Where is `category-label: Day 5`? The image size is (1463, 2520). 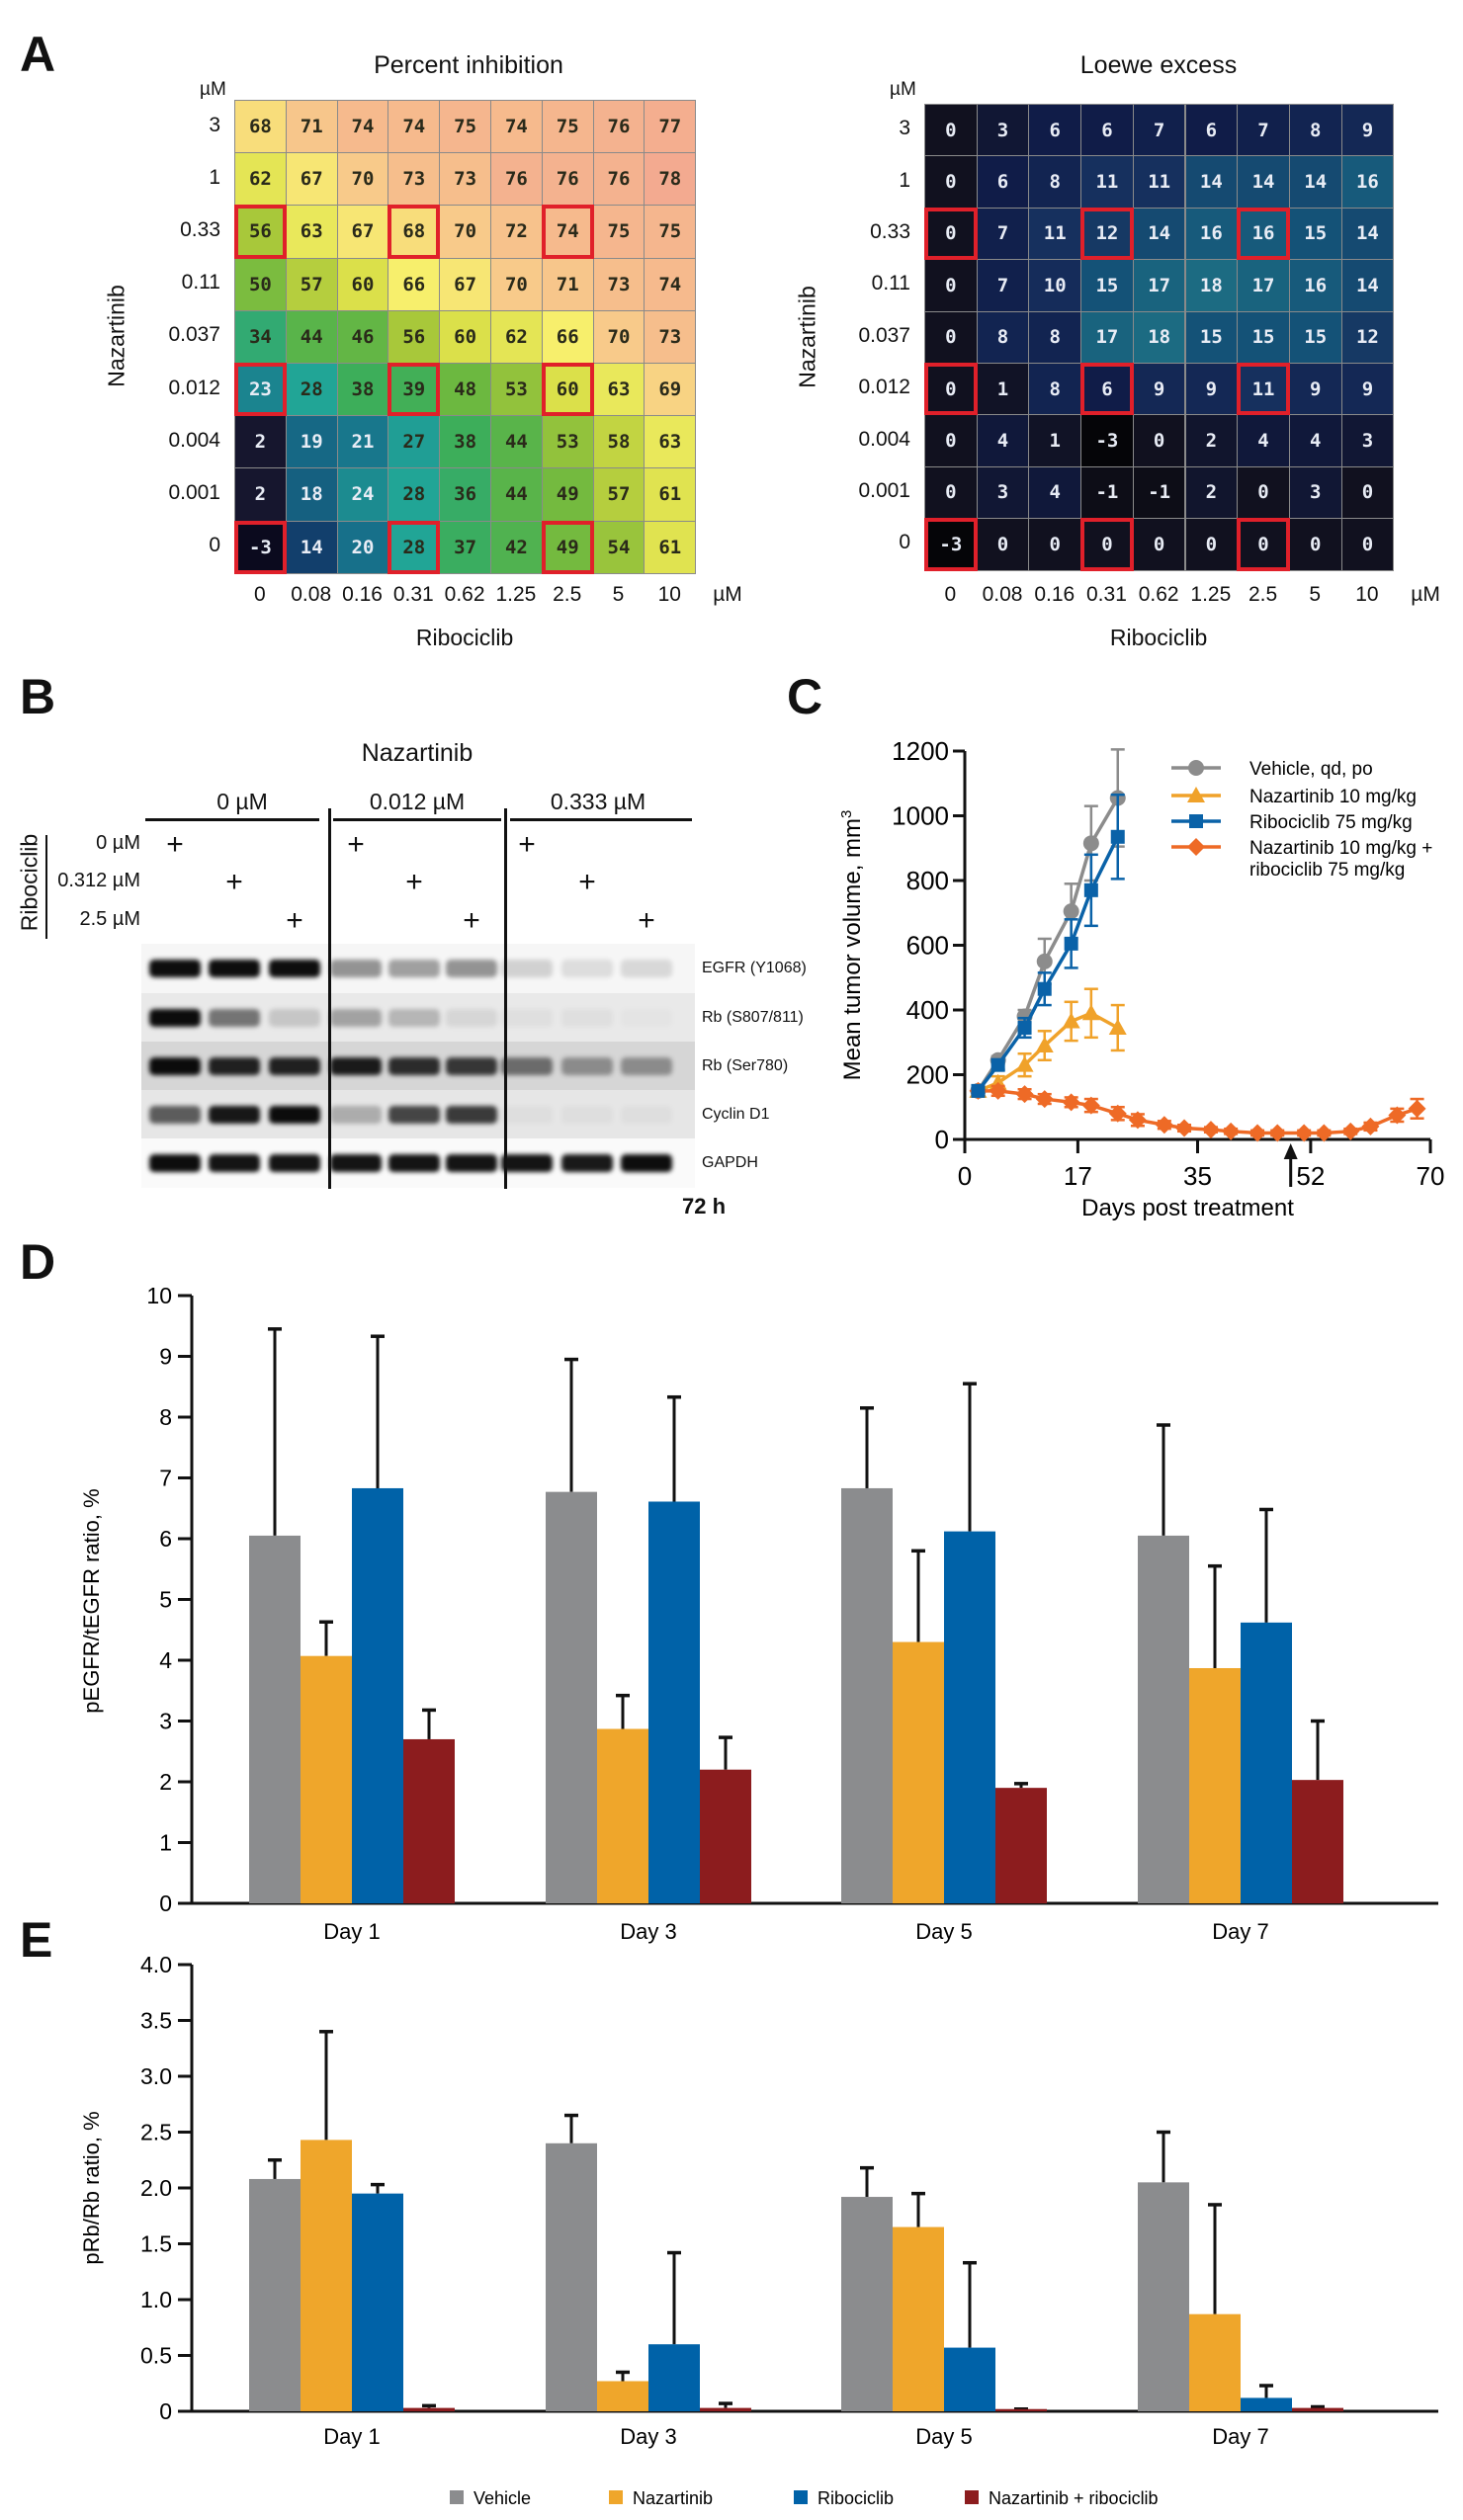
category-label: Day 5 is located at coordinates (943, 1931).